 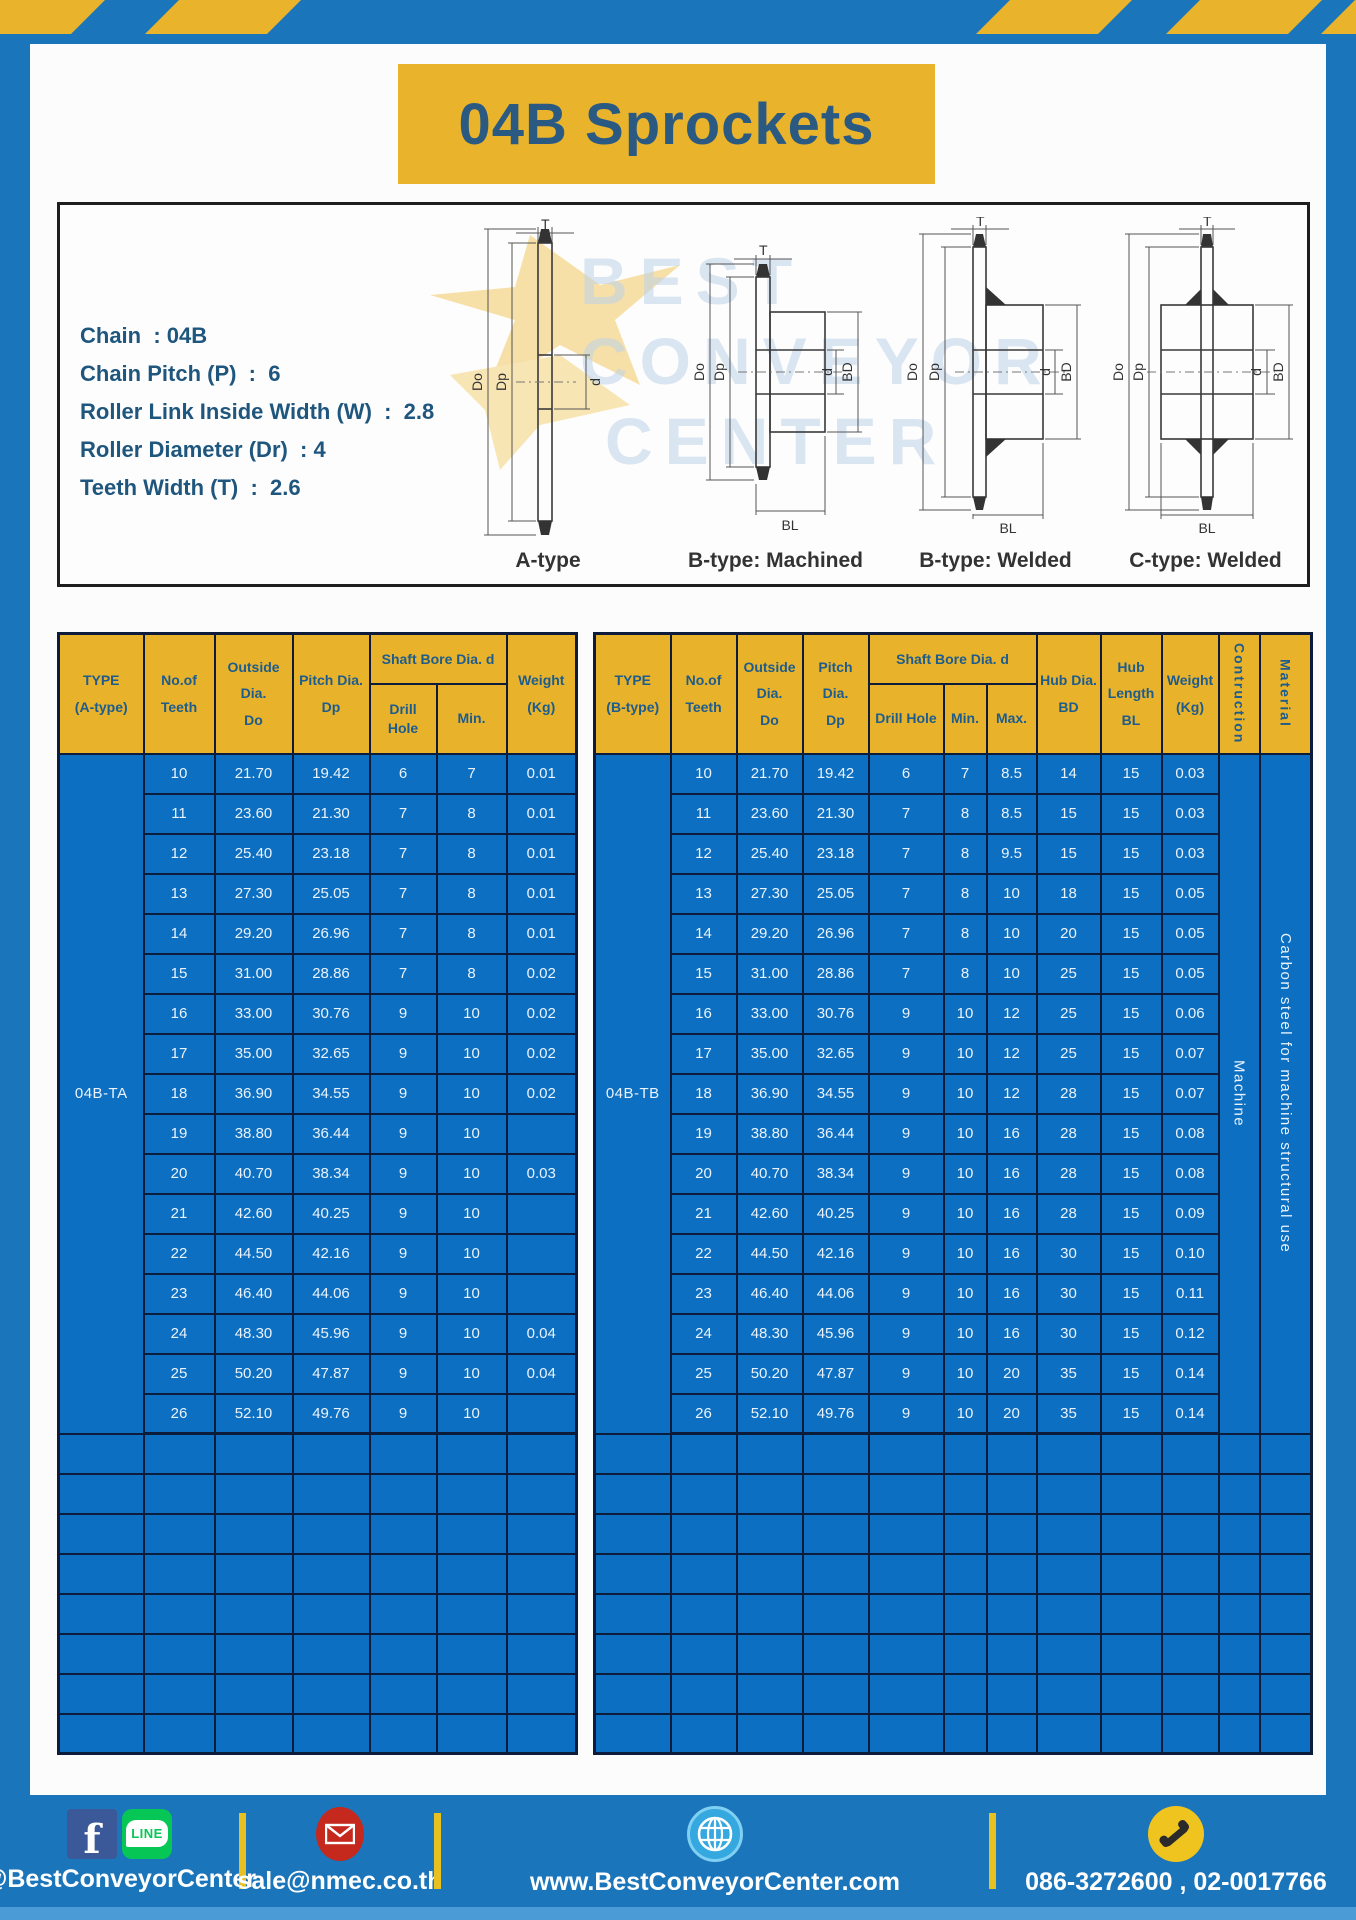 What do you see at coordinates (331, 693) in the screenshot?
I see `column-header-pitch-dia: Pitch Dia. Dp` at bounding box center [331, 693].